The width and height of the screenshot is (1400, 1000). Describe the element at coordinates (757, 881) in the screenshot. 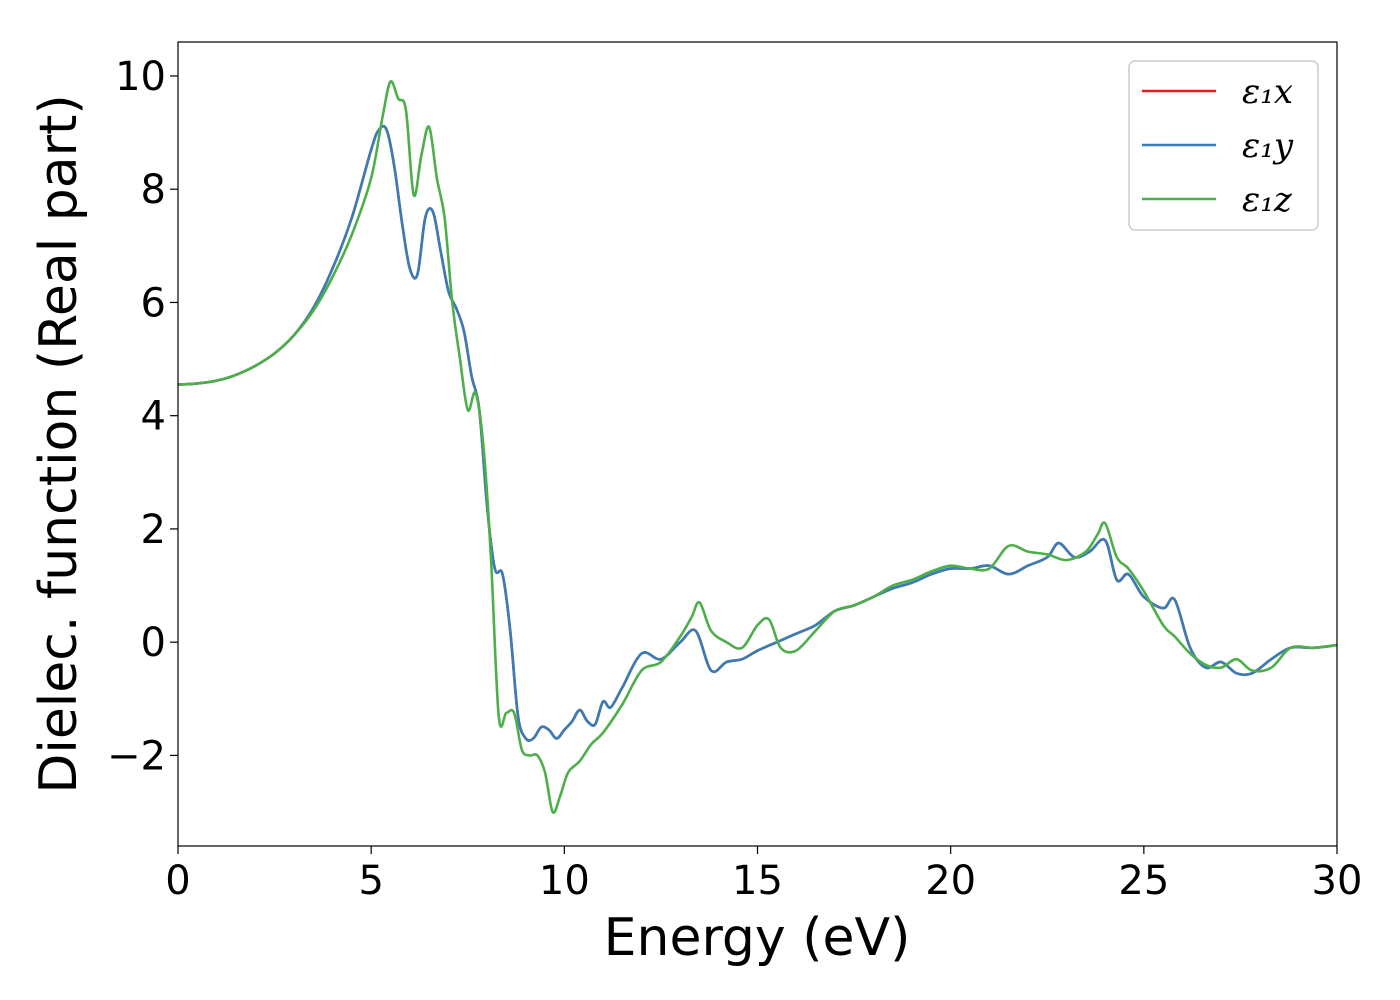

I see `x-tick-label: 15` at that location.